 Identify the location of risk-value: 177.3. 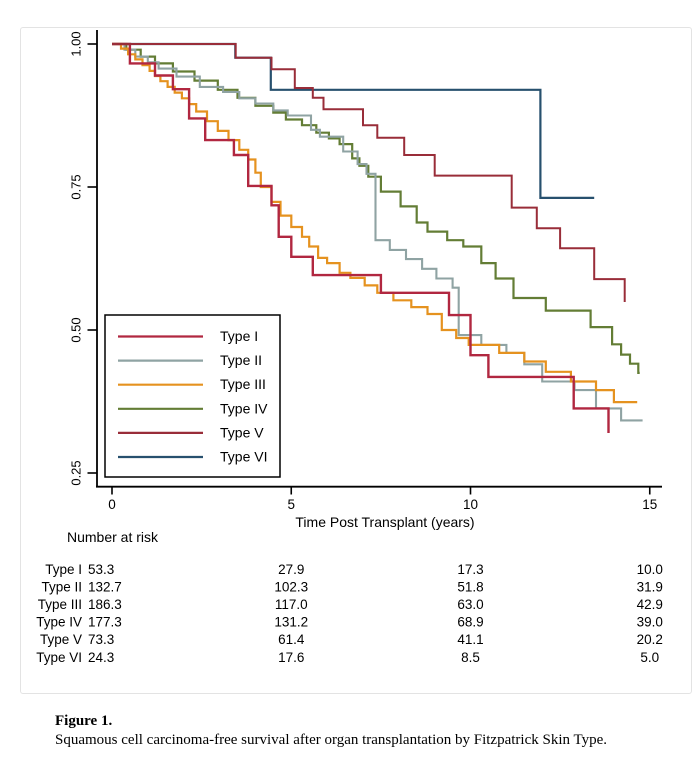
(105, 622).